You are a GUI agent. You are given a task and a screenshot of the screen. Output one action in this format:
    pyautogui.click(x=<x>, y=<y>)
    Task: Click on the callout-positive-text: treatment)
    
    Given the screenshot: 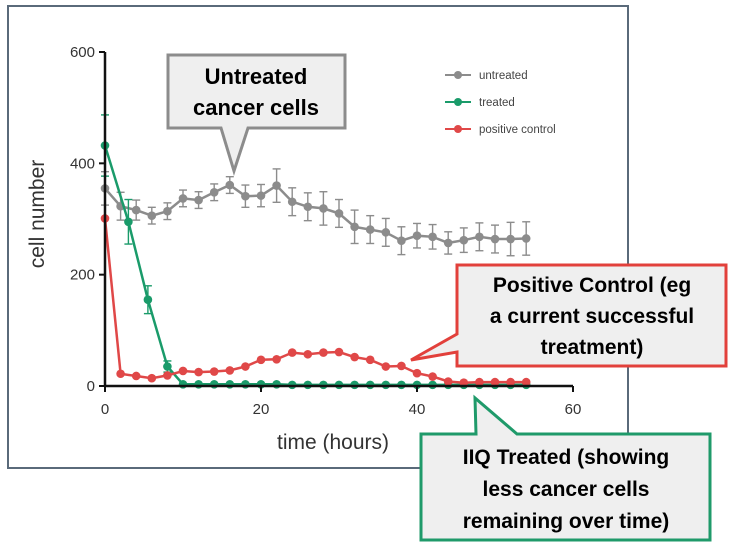 What is the action you would take?
    pyautogui.click(x=592, y=347)
    